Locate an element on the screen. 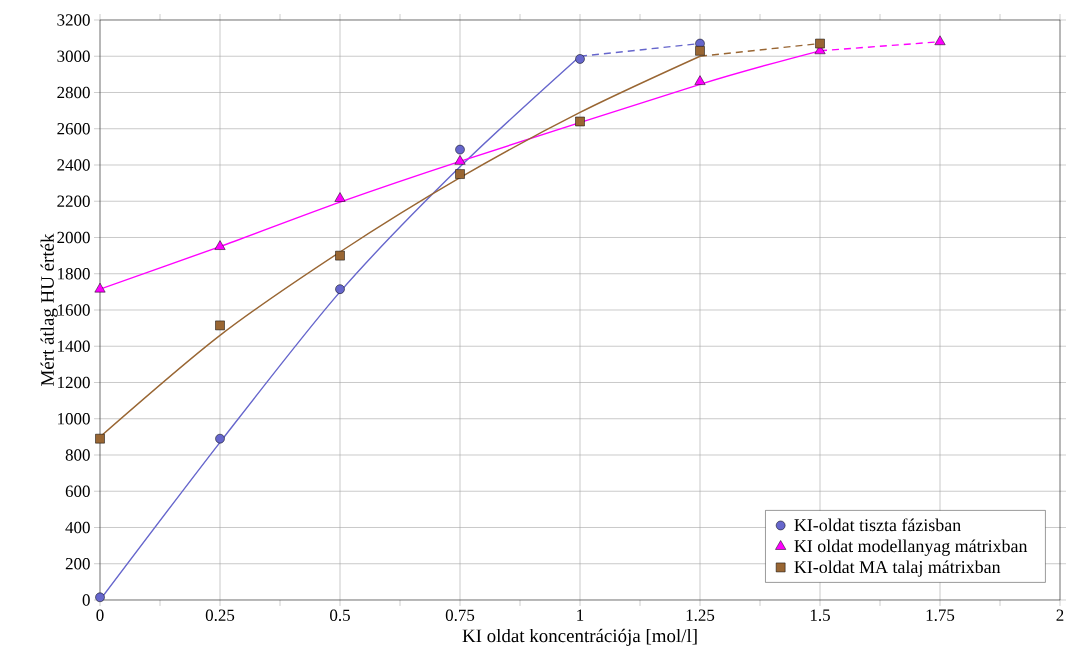 Image resolution: width=1066 pixels, height=668 pixels. y-tick-label: 1000 is located at coordinates (74, 419).